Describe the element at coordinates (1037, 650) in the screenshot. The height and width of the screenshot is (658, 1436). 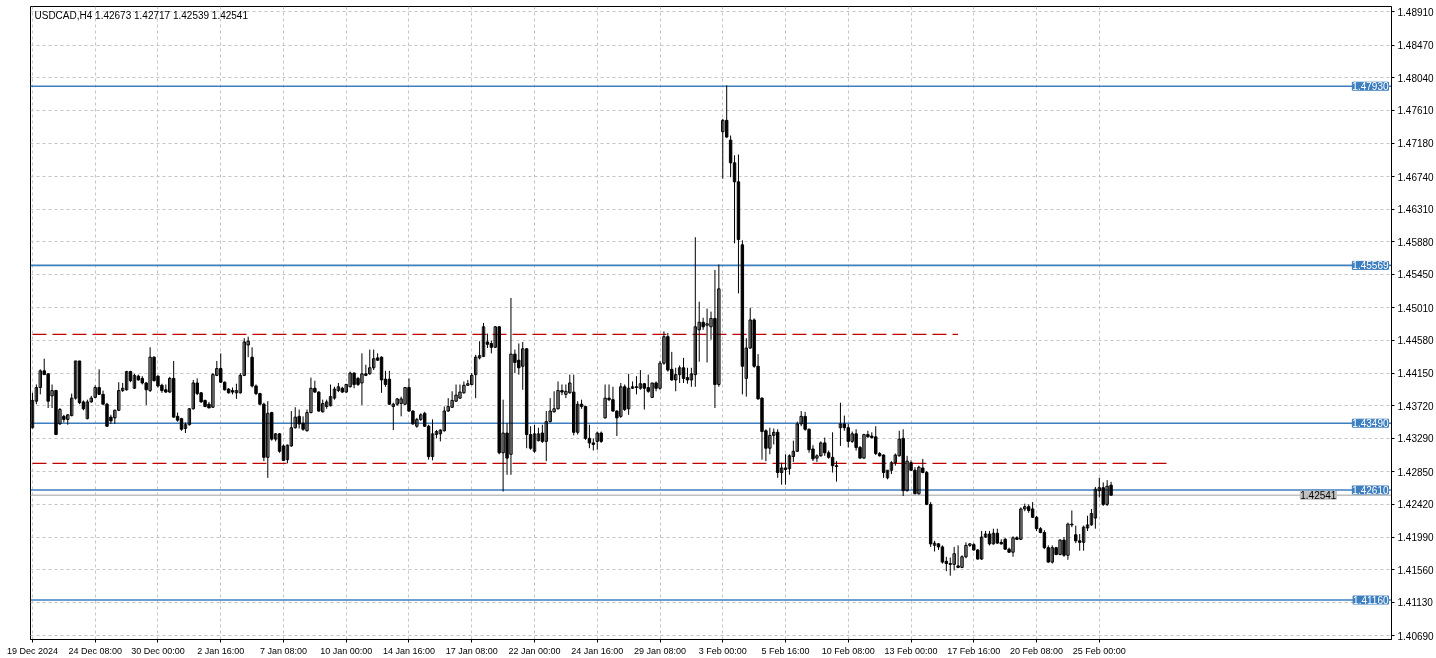
I see `x-tick-label: 20 Feb 08:00` at that location.